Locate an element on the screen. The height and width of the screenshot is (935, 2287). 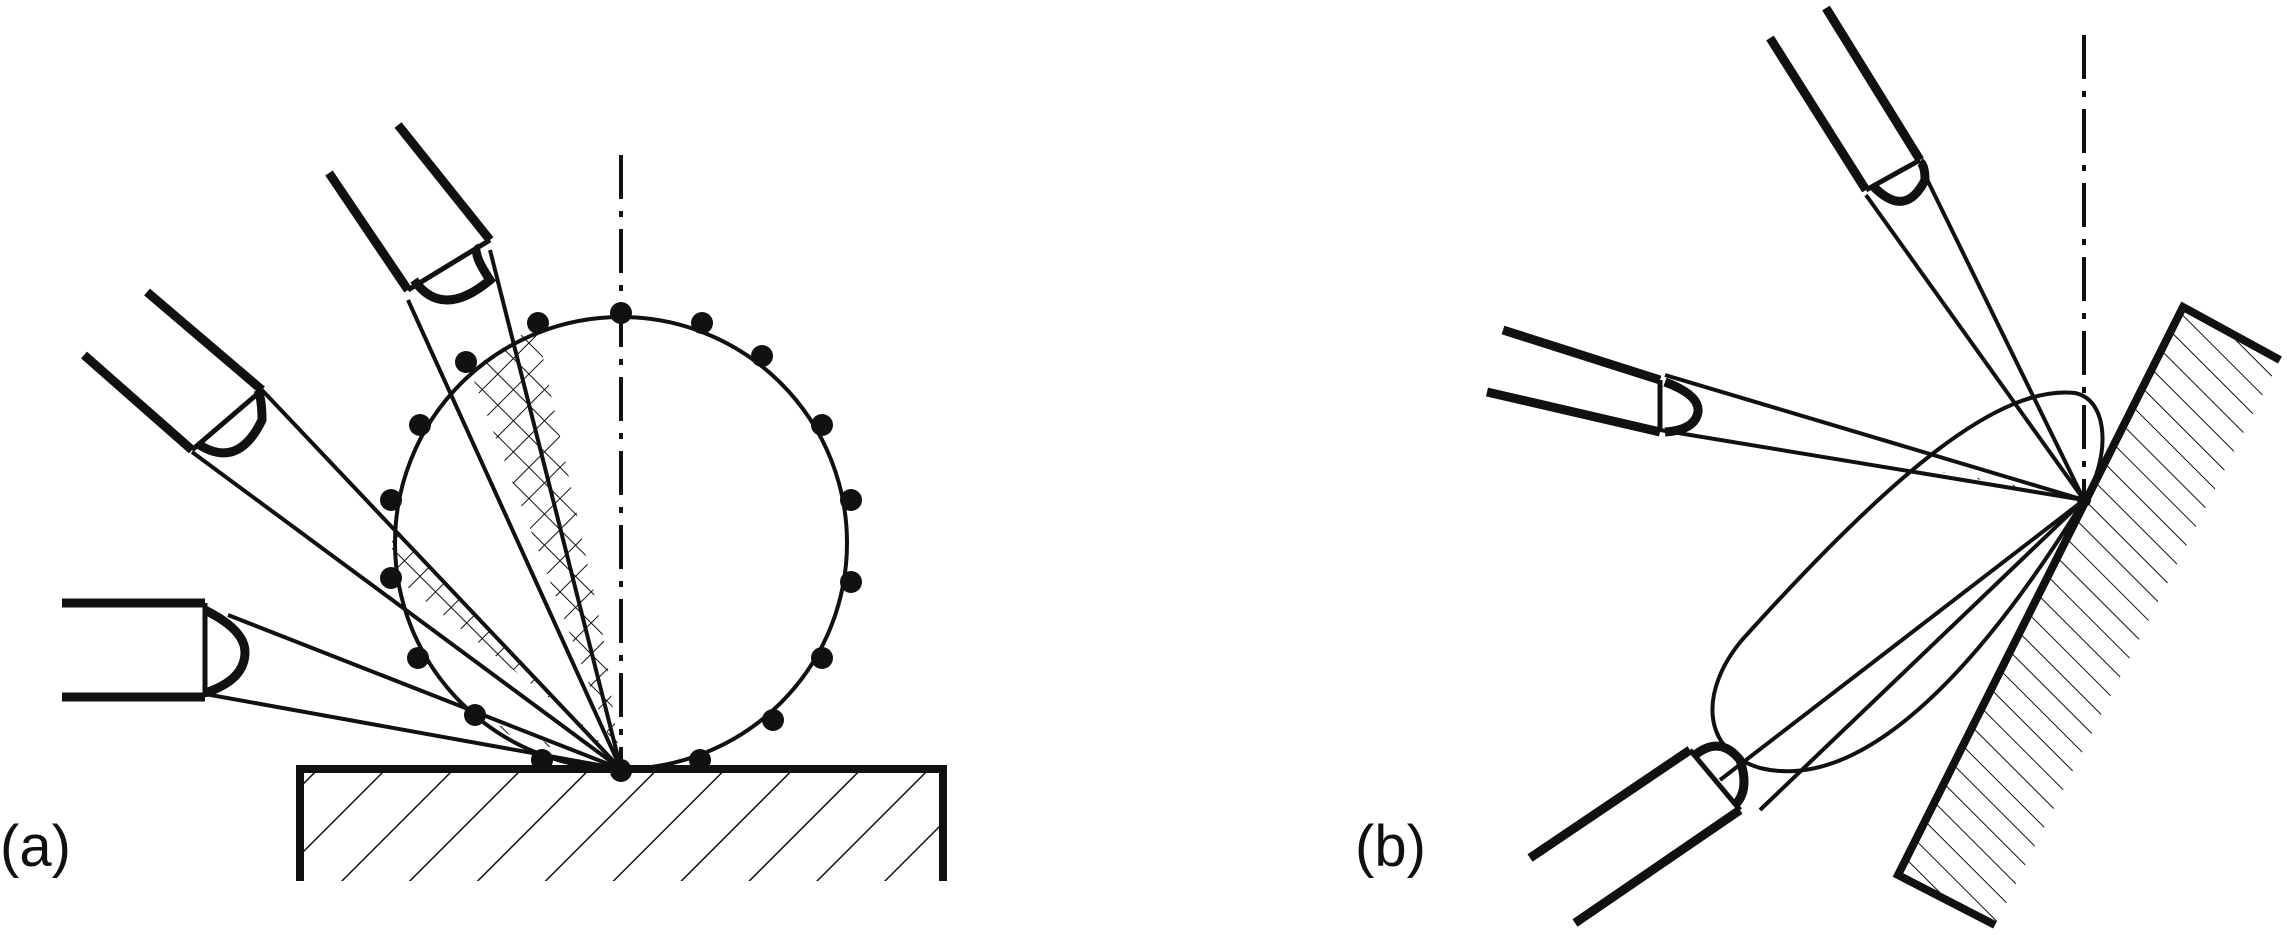
detector-cone-low-a is located at coordinates (413, 692).